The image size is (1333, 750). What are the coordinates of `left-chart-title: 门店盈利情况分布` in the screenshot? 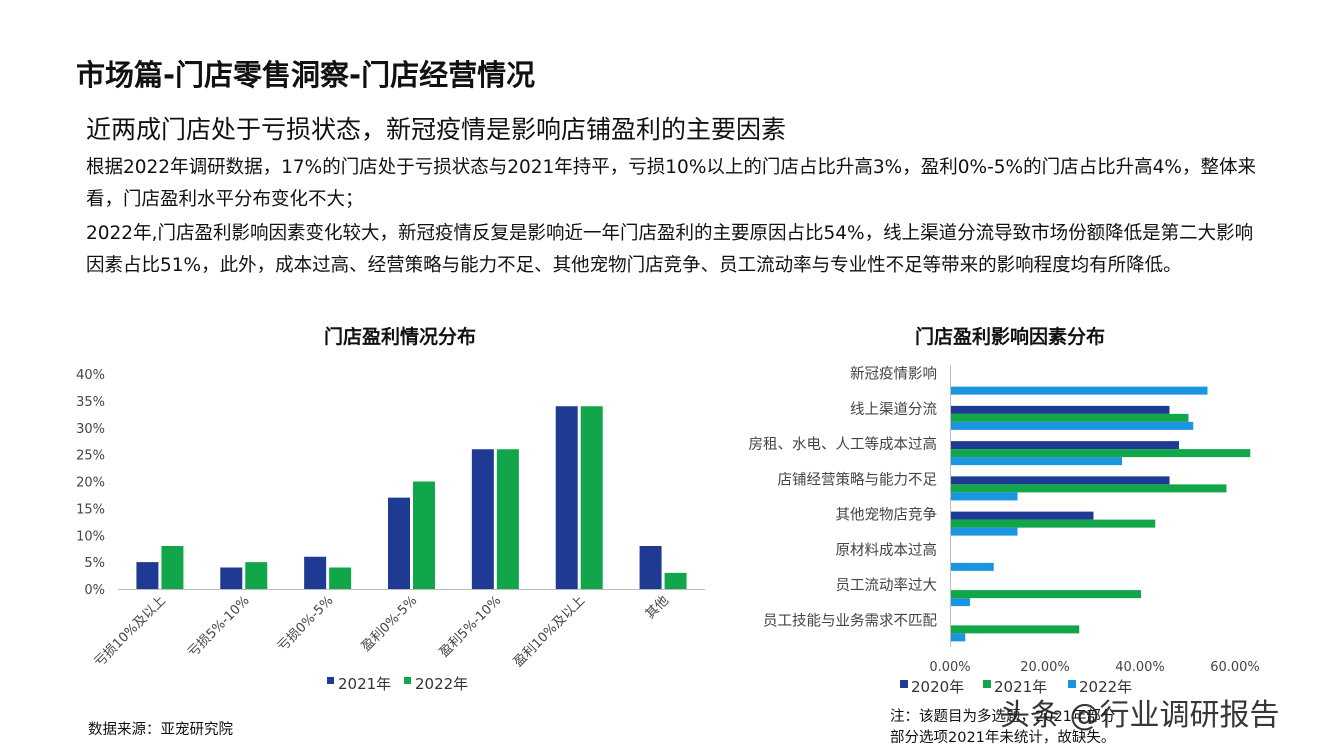 It's located at (399, 337).